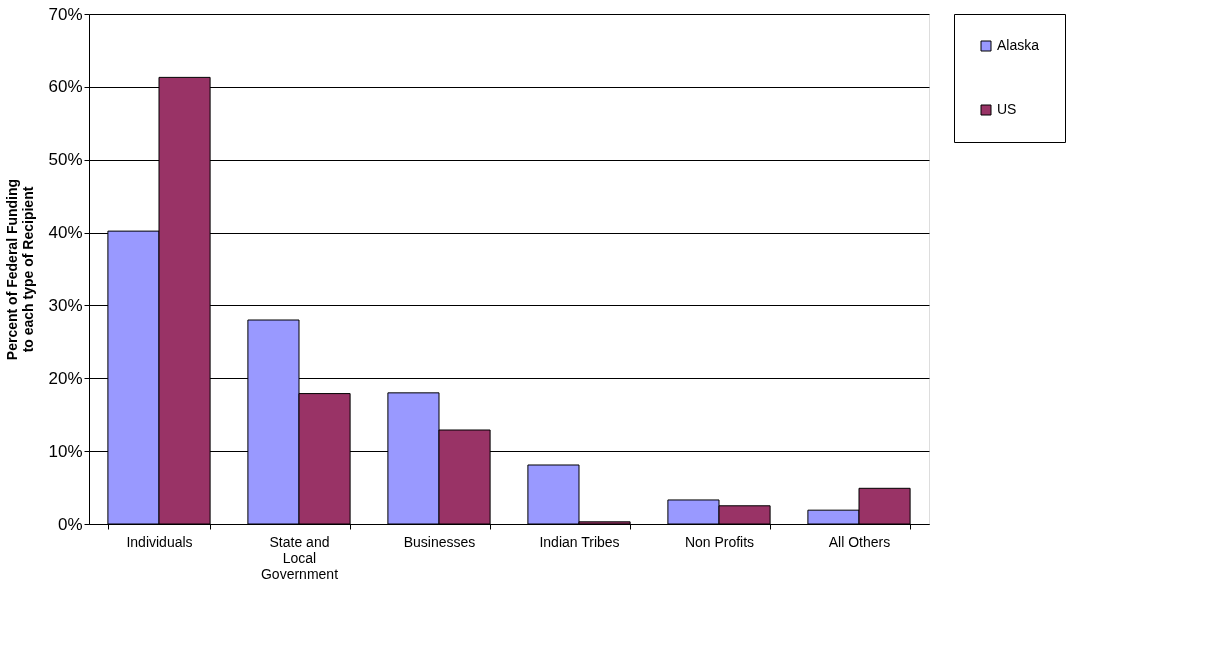  Describe the element at coordinates (70, 524) in the screenshot. I see `y-tick-label: 0%` at that location.